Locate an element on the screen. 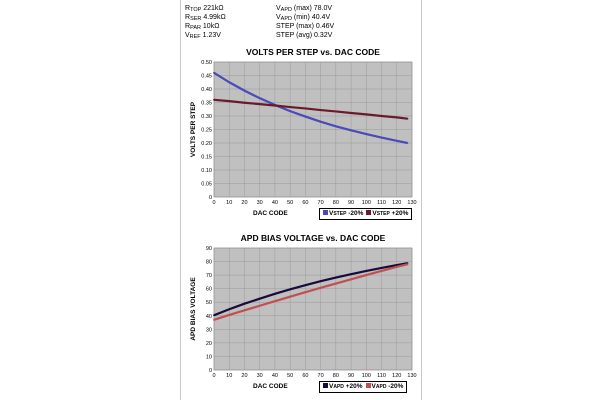  x-tick-label: 20 is located at coordinates (244, 376).